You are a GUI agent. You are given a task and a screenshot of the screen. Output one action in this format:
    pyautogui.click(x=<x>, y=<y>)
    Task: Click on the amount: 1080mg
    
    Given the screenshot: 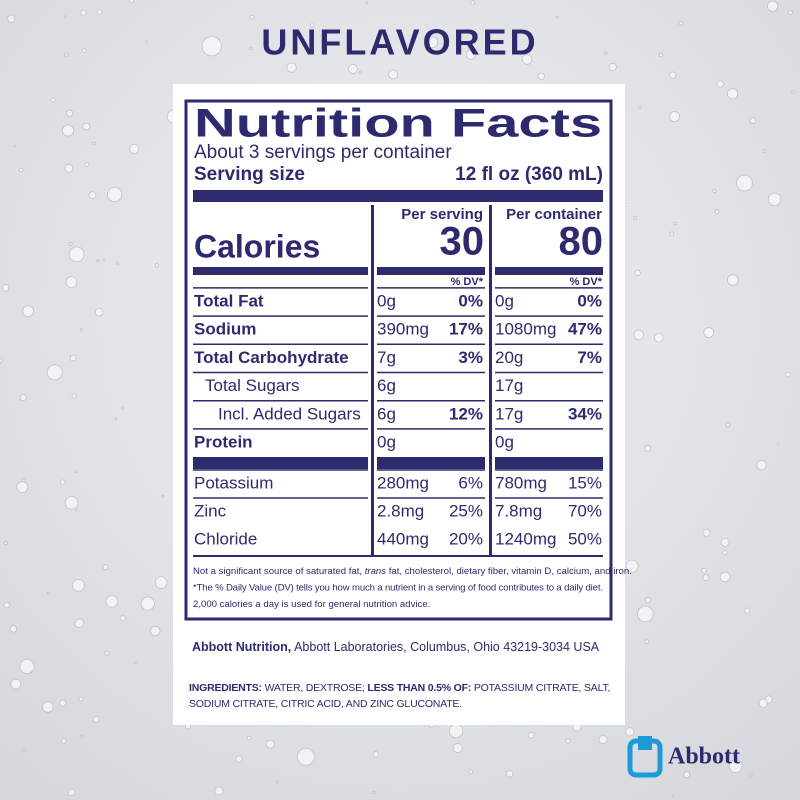 What is the action you would take?
    pyautogui.click(x=525, y=329)
    